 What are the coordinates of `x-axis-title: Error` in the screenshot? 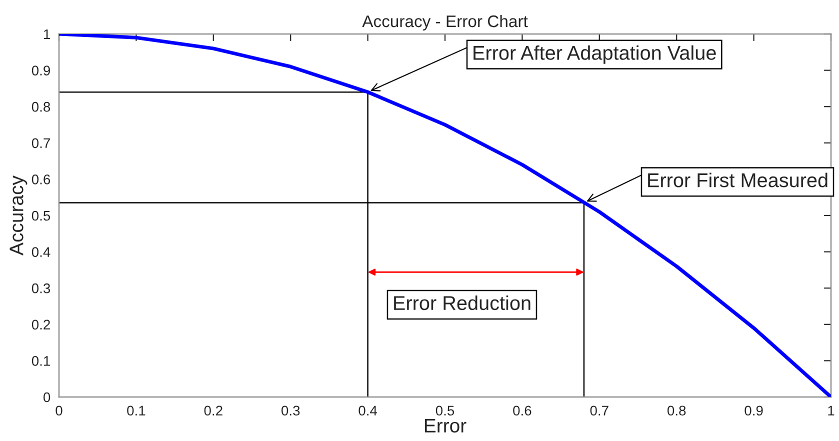 It's located at (445, 425).